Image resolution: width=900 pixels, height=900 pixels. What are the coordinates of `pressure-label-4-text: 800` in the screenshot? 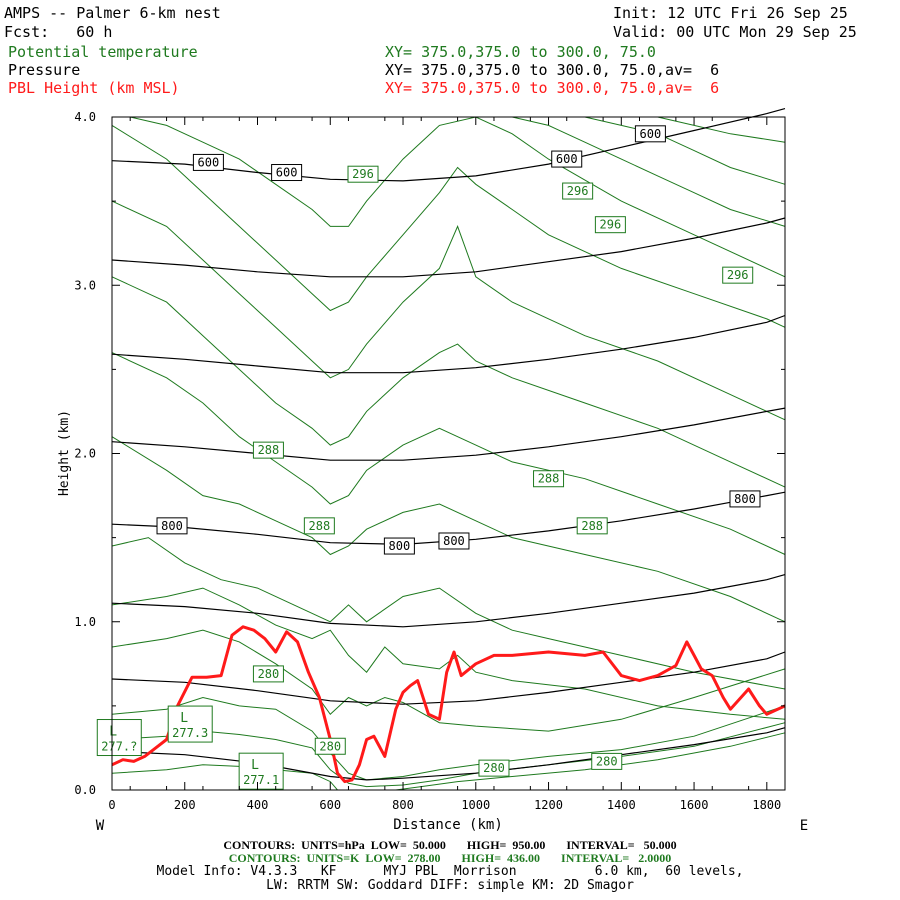 It's located at (172, 526).